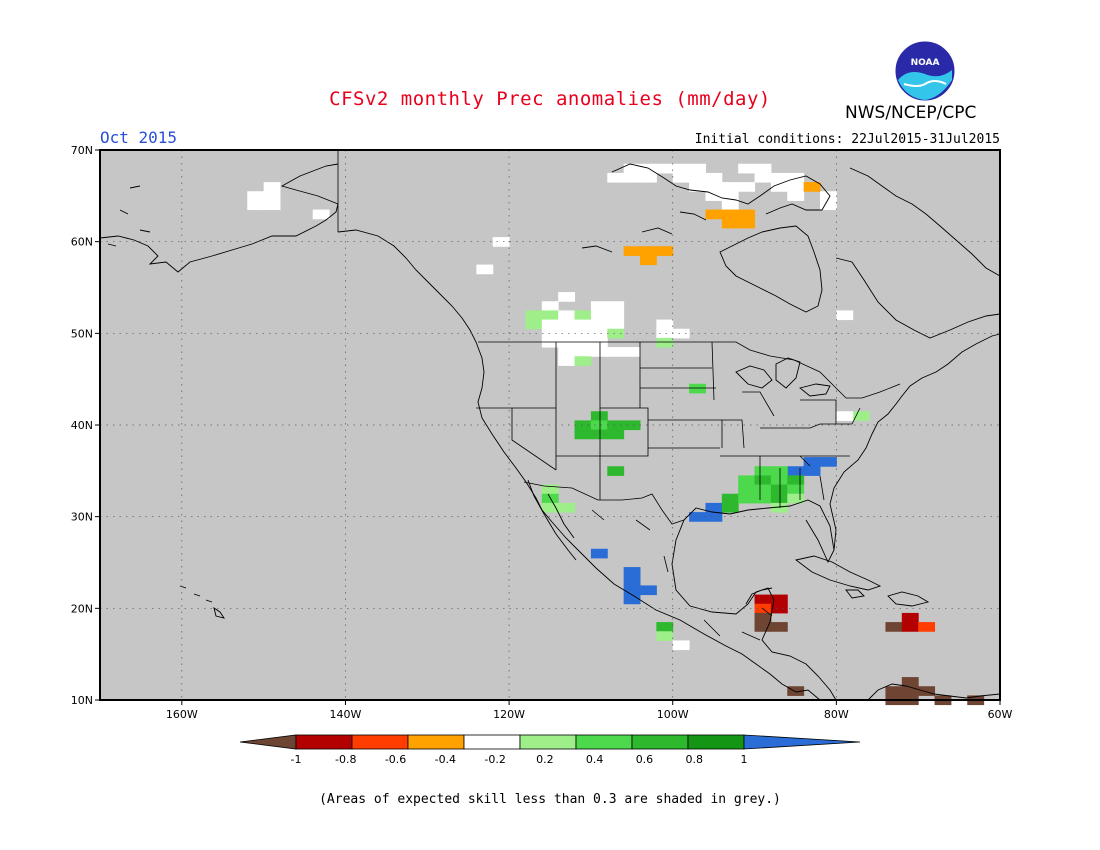  Describe the element at coordinates (925, 71) in the screenshot. I see `noaa-logo: NOAA` at that location.